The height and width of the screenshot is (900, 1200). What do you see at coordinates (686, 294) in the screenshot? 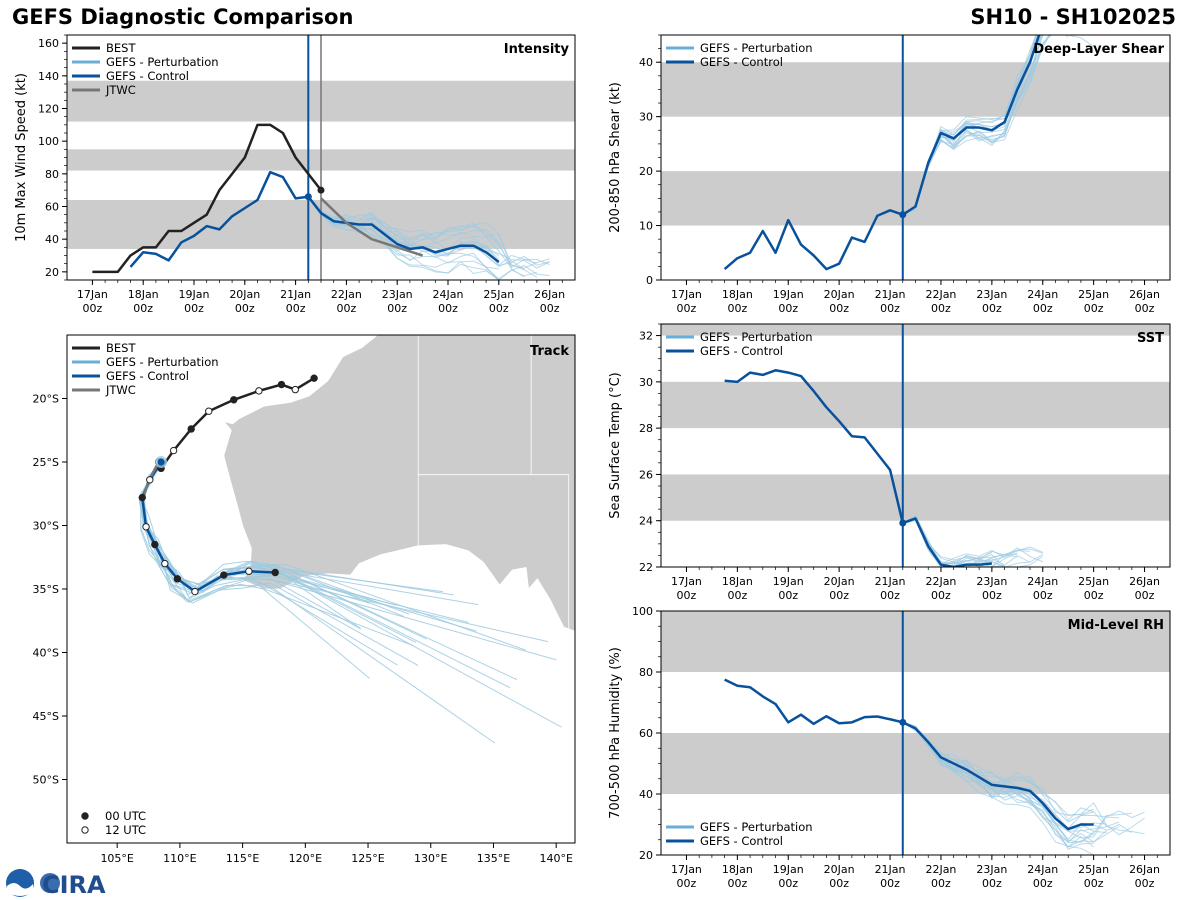
I see `shear-xtick-day: 17Jan` at bounding box center [686, 294].